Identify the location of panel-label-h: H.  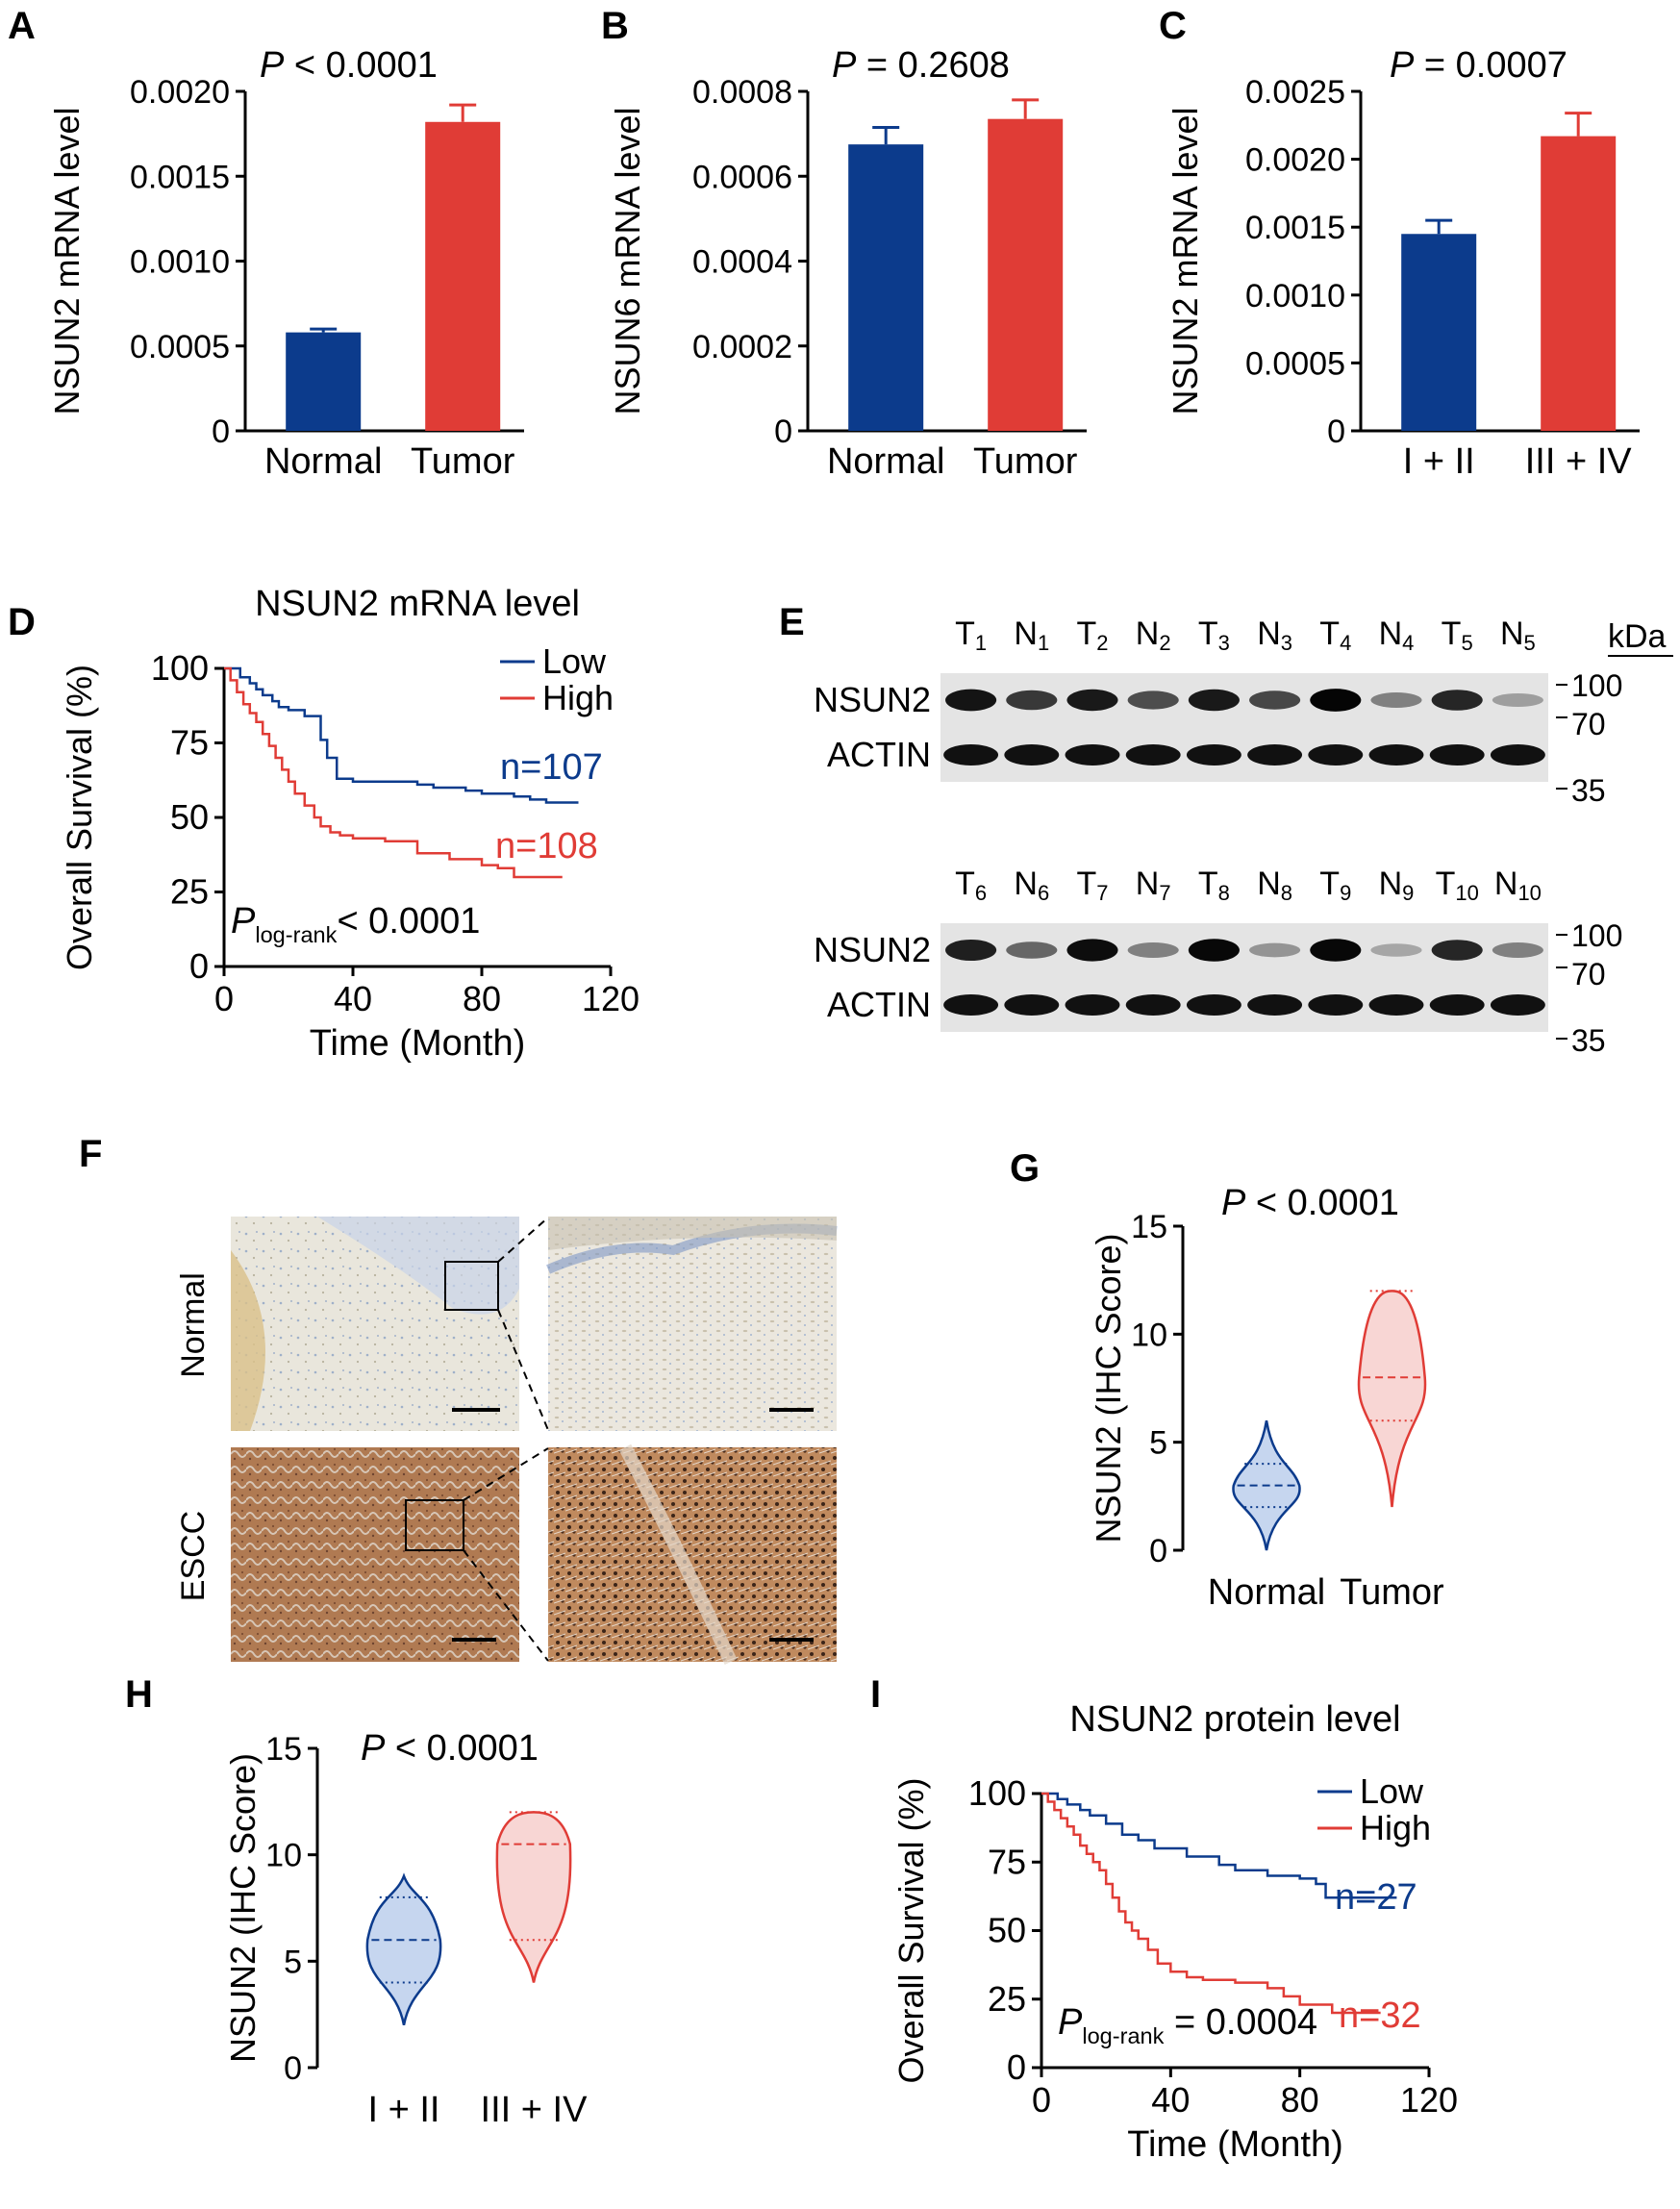
(139, 1694).